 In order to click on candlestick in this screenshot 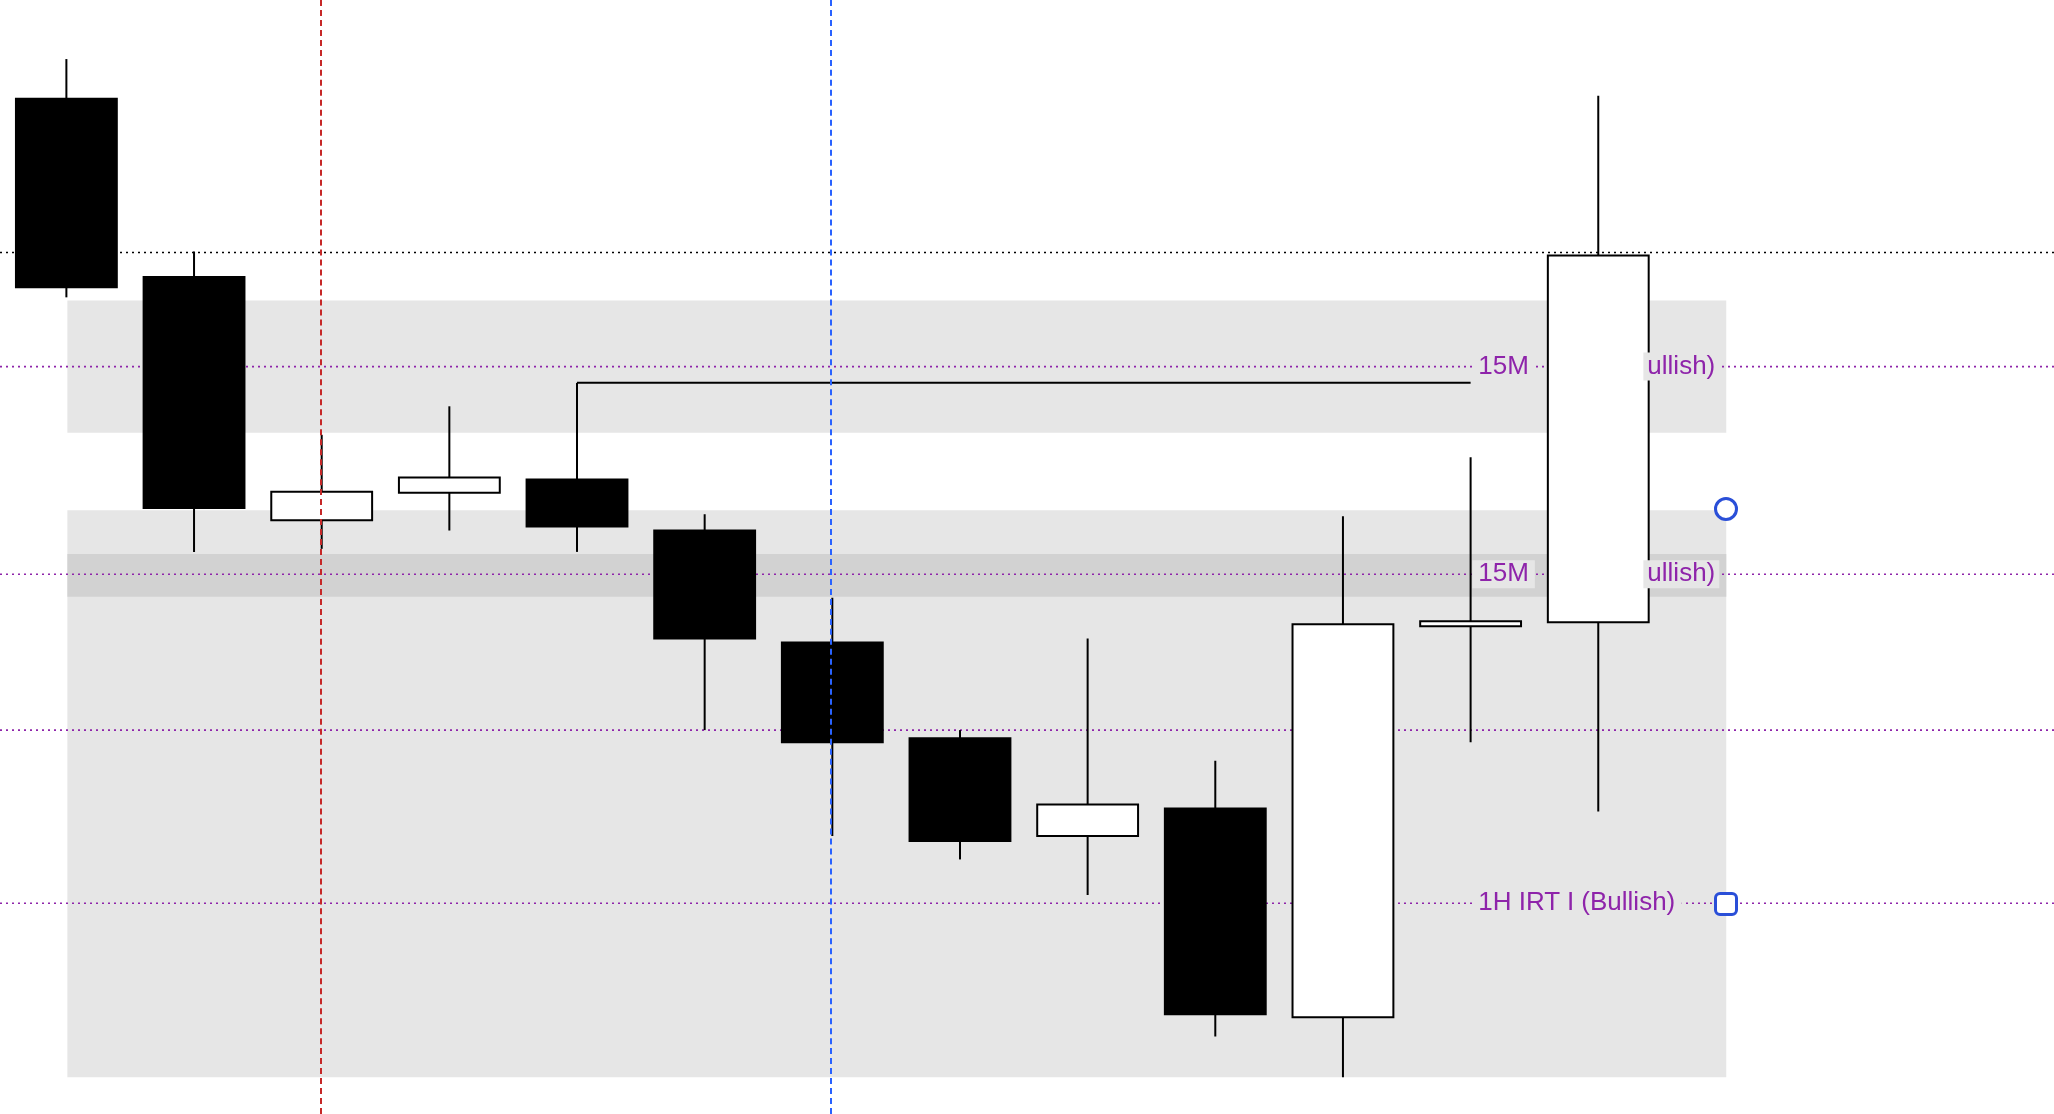, I will do `click(1088, 767)`.